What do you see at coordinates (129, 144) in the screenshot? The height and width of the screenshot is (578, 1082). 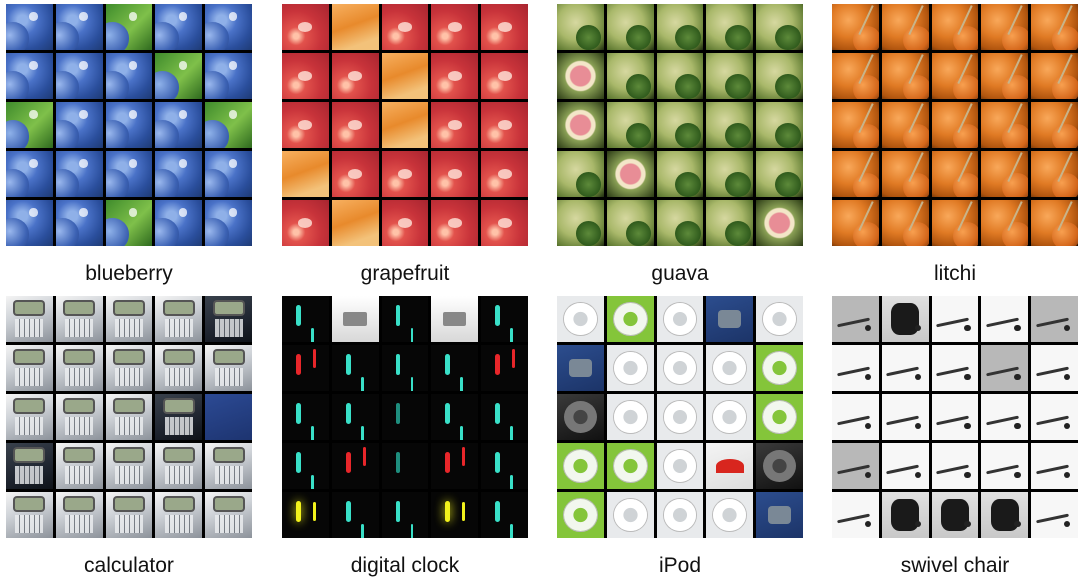 I see `panel-blueberry: blueberry` at bounding box center [129, 144].